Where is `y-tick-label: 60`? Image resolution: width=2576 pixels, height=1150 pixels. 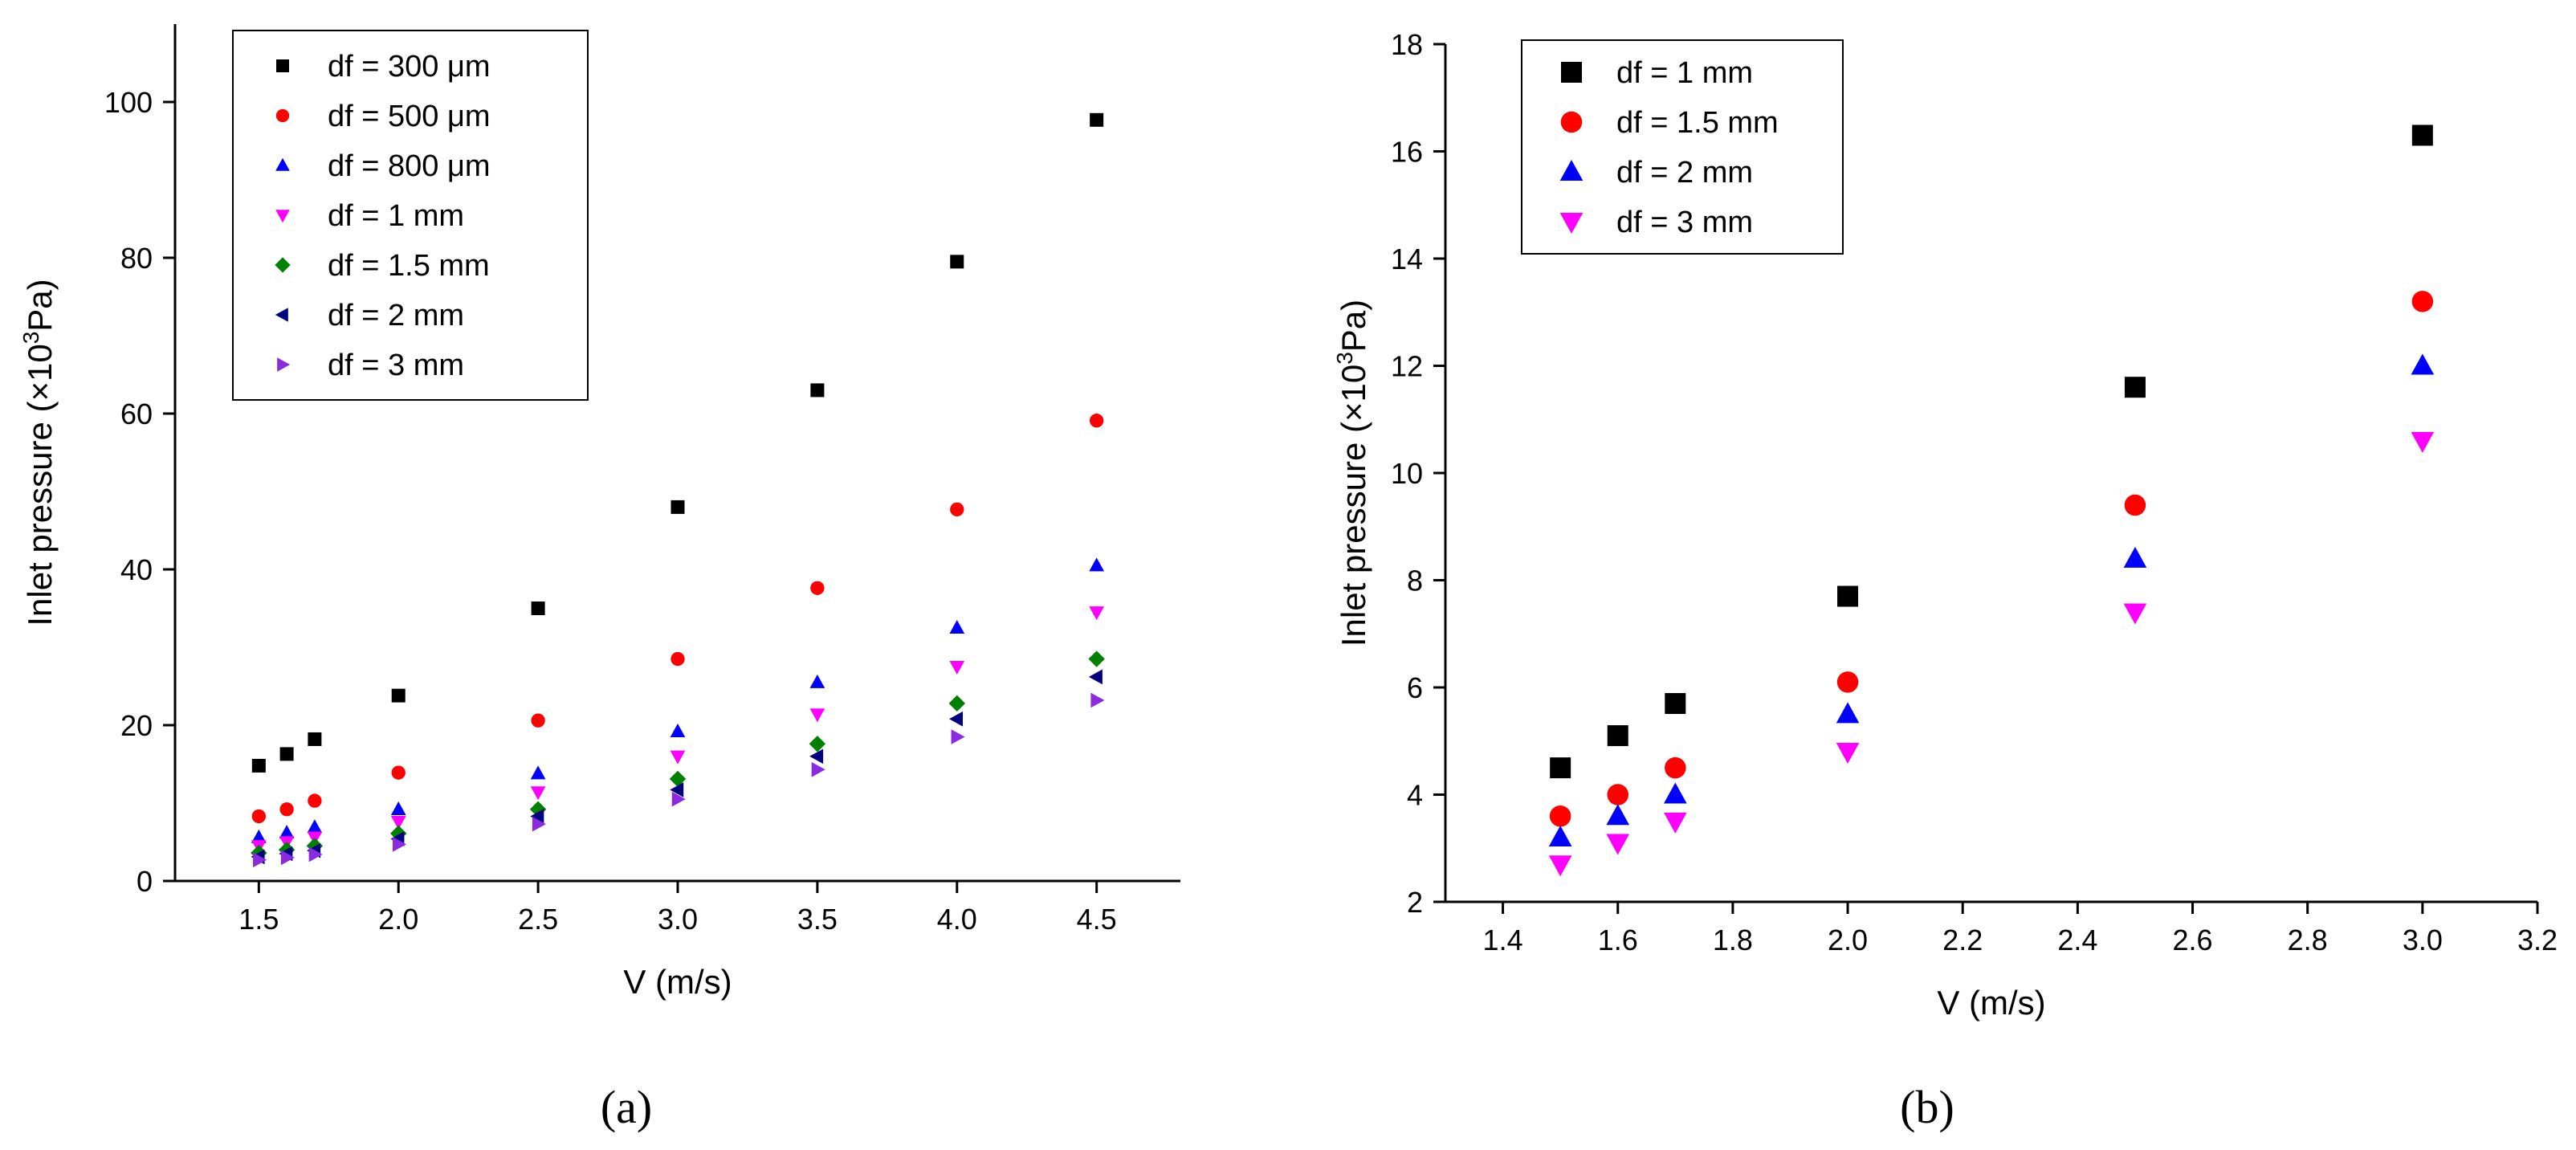
y-tick-label: 60 is located at coordinates (136, 414).